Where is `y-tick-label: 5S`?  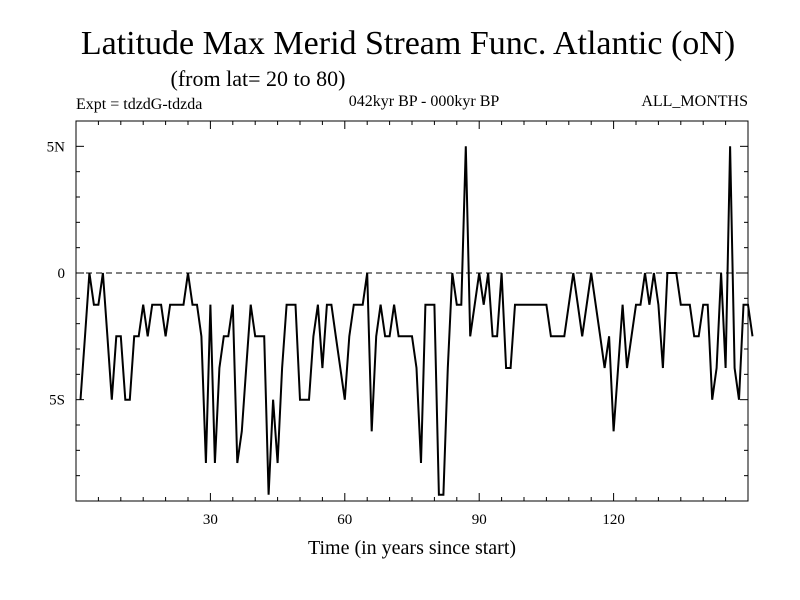 y-tick-label: 5S is located at coordinates (57, 401).